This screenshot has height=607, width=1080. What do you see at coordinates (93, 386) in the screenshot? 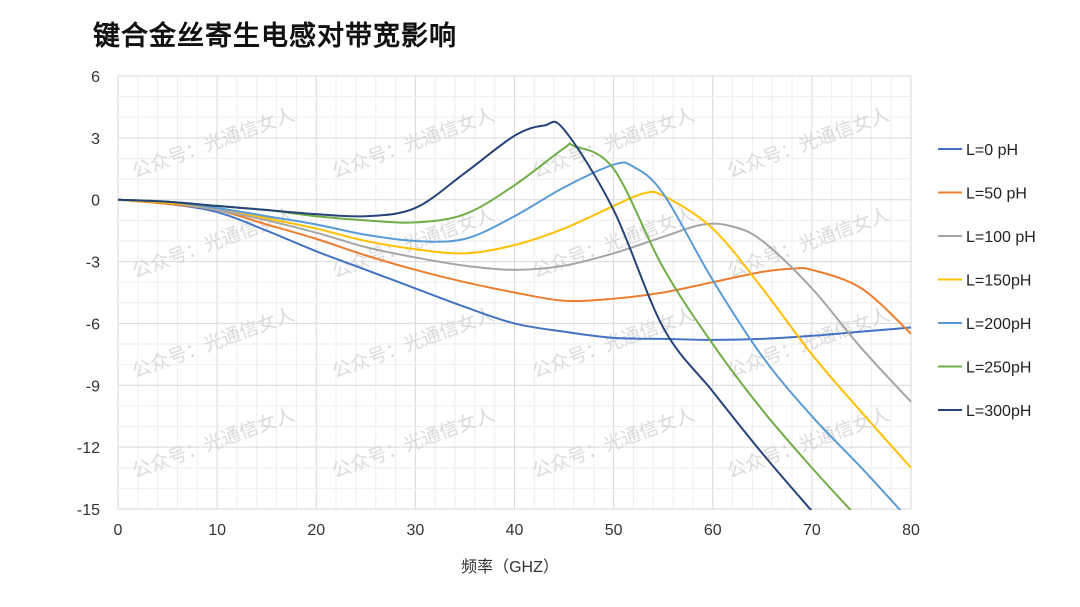
I see `y-tick-label: -9` at bounding box center [93, 386].